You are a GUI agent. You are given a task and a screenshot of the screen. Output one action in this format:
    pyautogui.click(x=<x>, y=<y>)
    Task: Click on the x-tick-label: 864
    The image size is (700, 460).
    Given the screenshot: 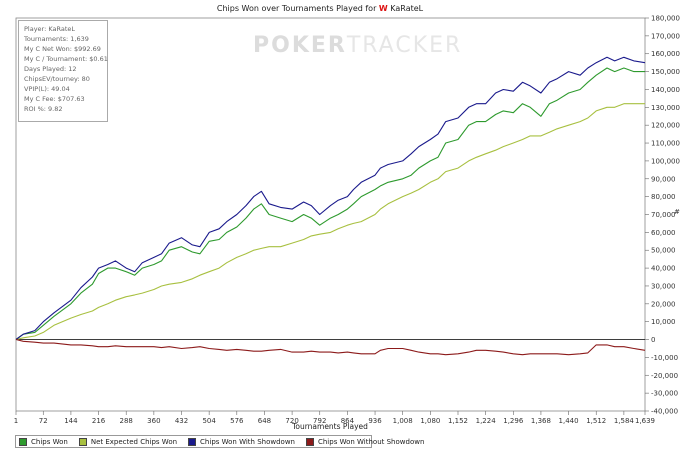 What is the action you would take?
    pyautogui.click(x=348, y=421)
    